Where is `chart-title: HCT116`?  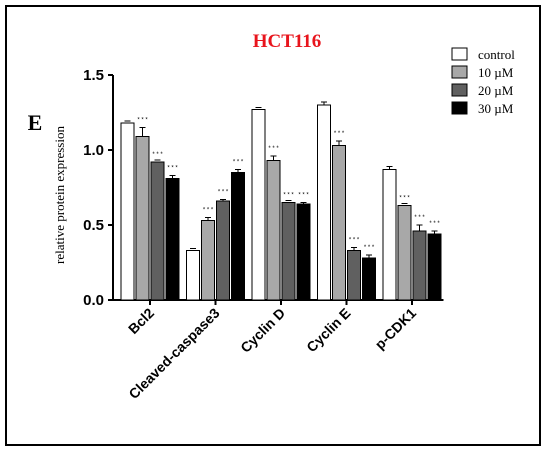
chart-title: HCT116 is located at coordinates (287, 41).